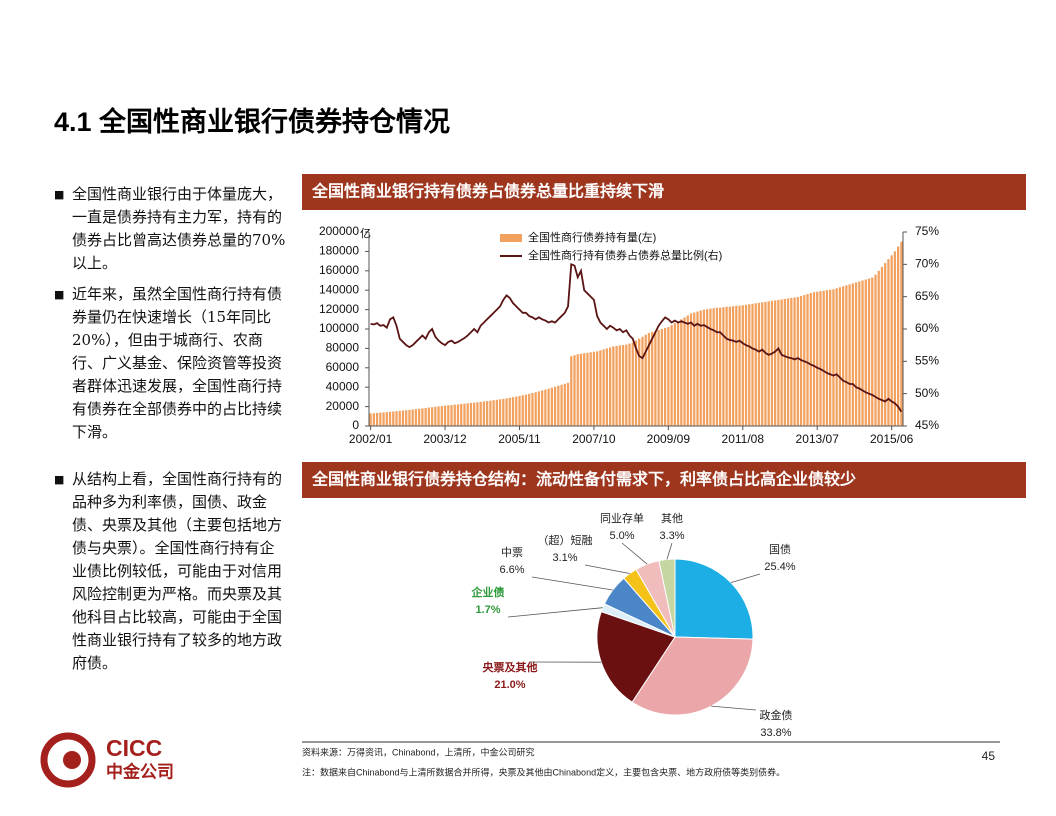 The image size is (1056, 816). Describe the element at coordinates (509, 685) in the screenshot. I see `slice-value: 21.0%` at that location.